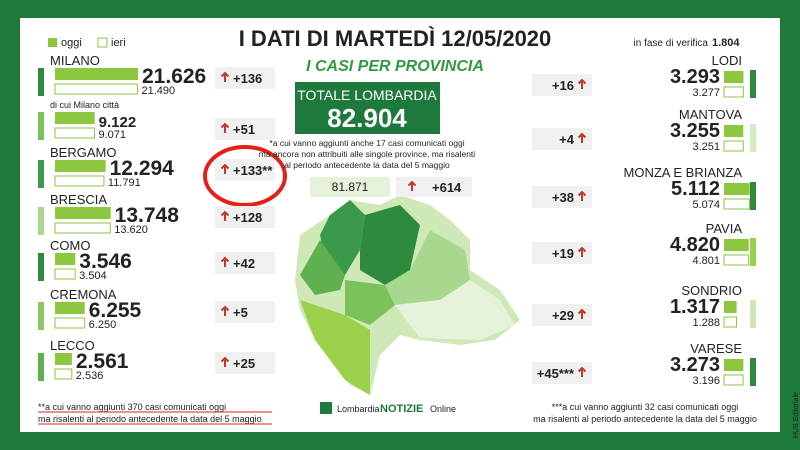  I want to click on value-oggi: 9.122, so click(118, 122).